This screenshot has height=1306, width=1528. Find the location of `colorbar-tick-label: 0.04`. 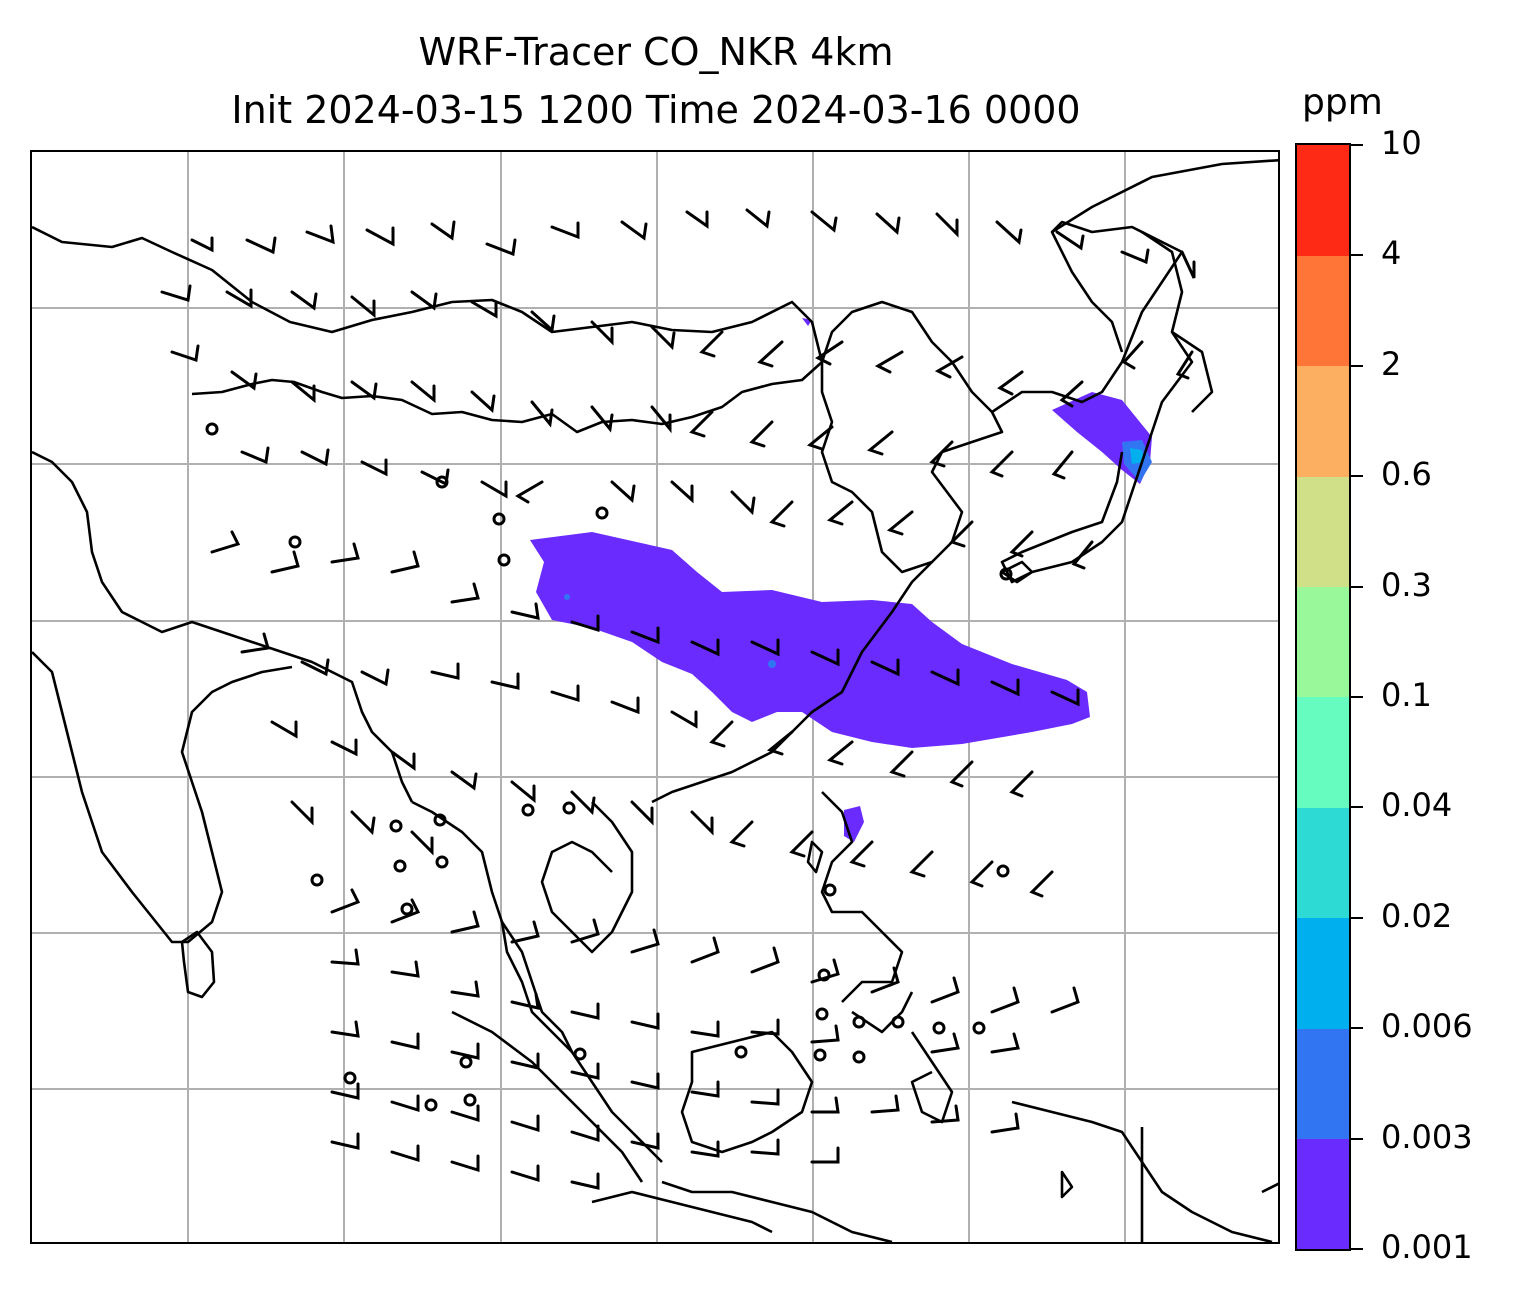

colorbar-tick-label: 0.04 is located at coordinates (1417, 805).